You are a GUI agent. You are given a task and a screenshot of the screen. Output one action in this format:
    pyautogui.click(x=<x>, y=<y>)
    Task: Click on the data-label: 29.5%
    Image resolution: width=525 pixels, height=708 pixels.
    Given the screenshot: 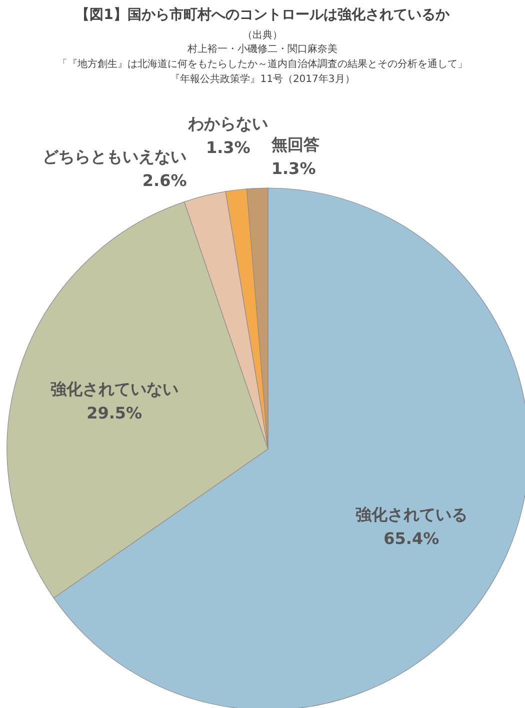 What is the action you would take?
    pyautogui.click(x=114, y=412)
    